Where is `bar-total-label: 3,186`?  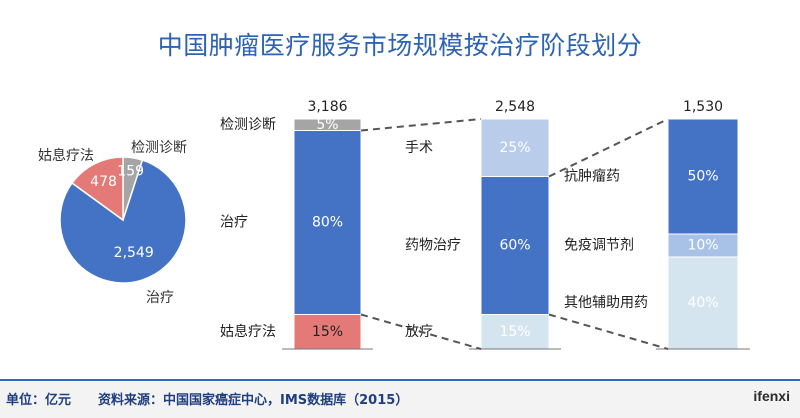
bar-total-label: 3,186 is located at coordinates (327, 107).